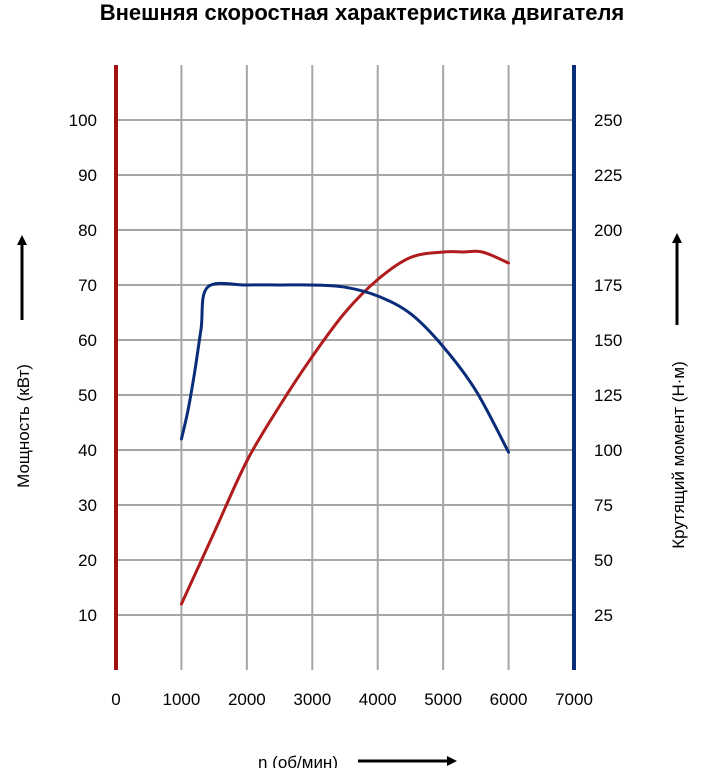  I want to click on x-tick-label: 0, so click(115, 699).